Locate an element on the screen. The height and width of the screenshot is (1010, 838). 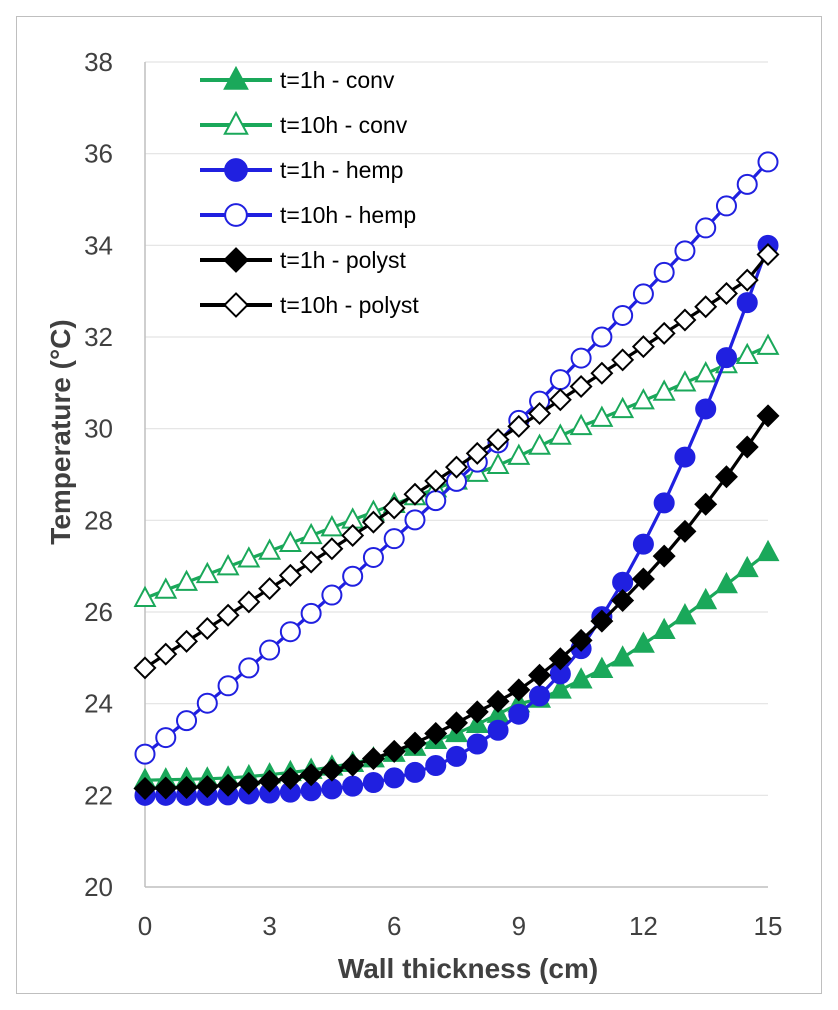
legend-item: t=10h - hemp is located at coordinates (308, 215).